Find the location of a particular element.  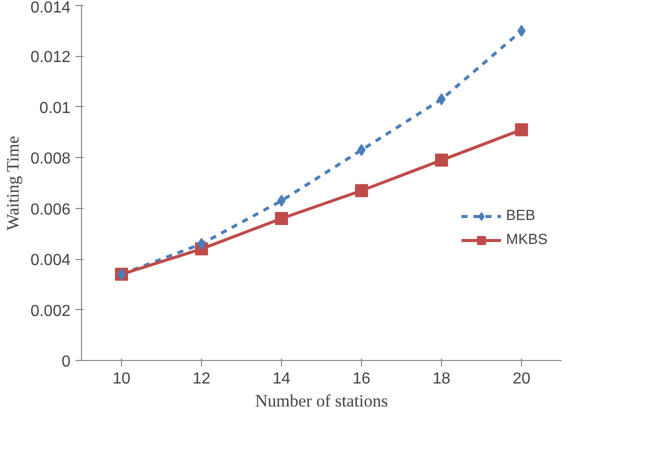

x-tick-label: 12 is located at coordinates (201, 379).